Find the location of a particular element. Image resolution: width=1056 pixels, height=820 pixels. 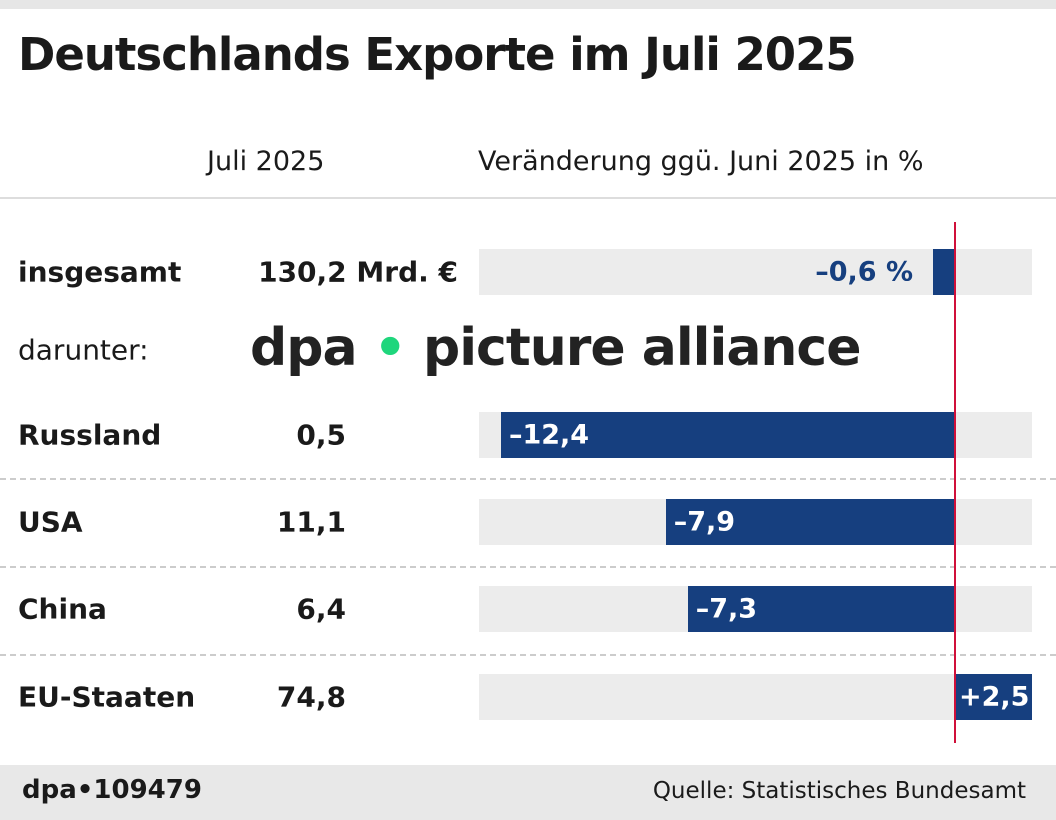

change-header: Veränderung ggü. Juni 2025 in % is located at coordinates (701, 161).